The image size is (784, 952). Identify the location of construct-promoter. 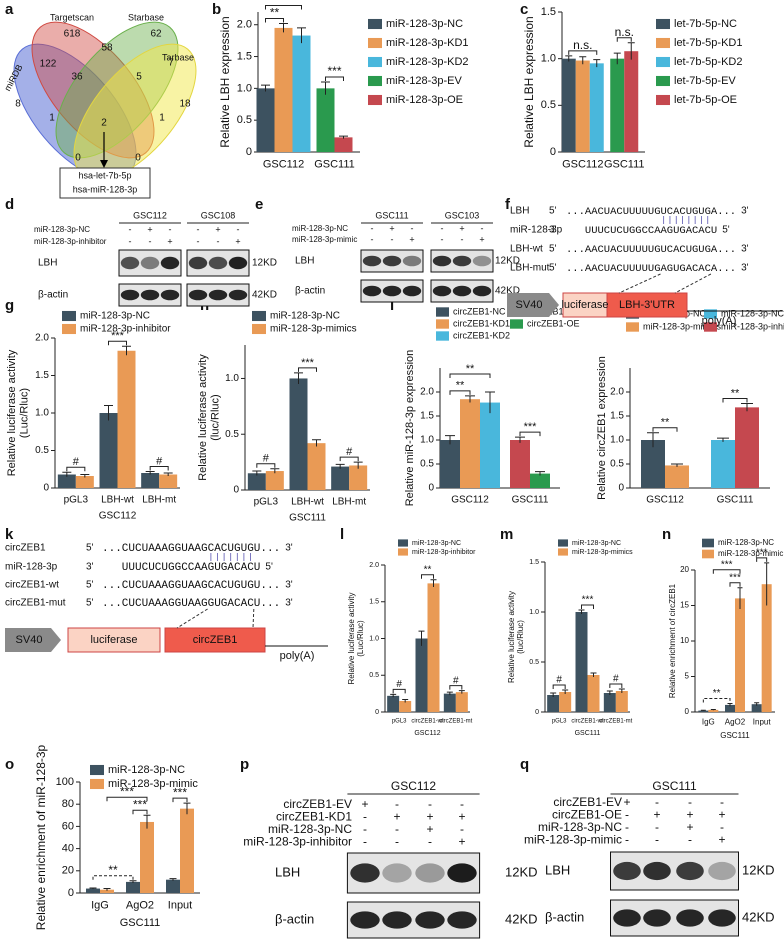
(33, 640).